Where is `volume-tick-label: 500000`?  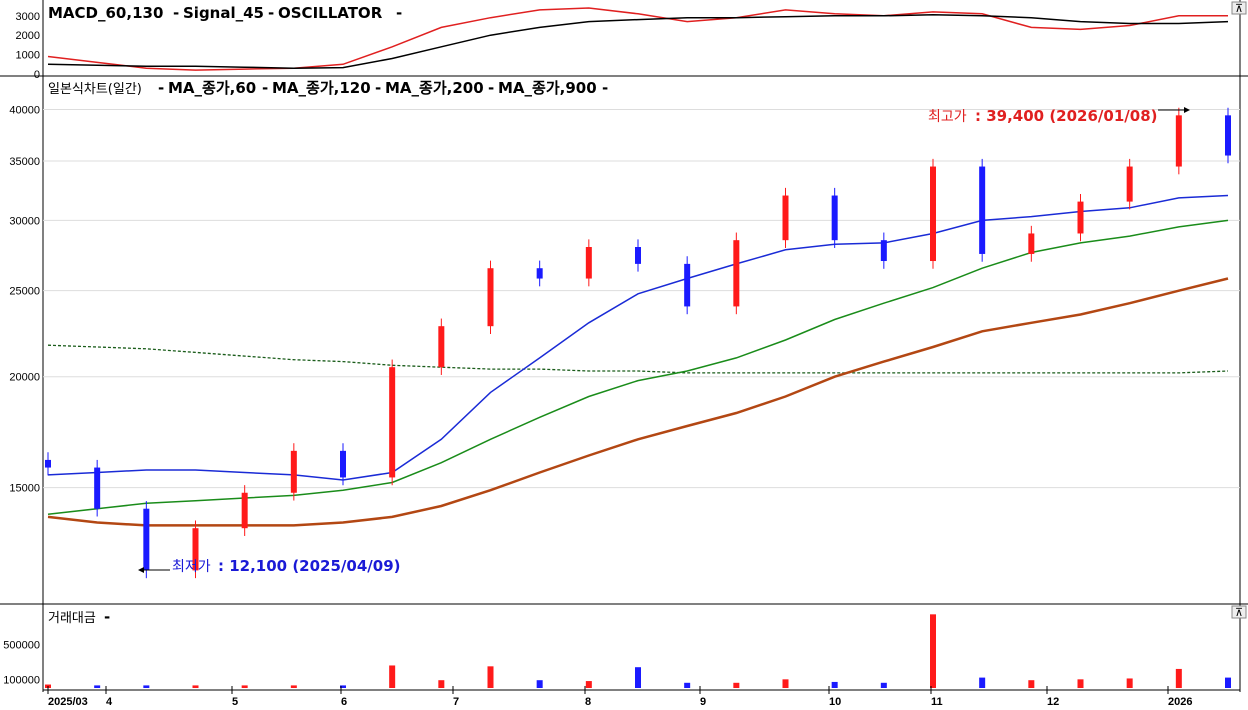 volume-tick-label: 500000 is located at coordinates (21, 646).